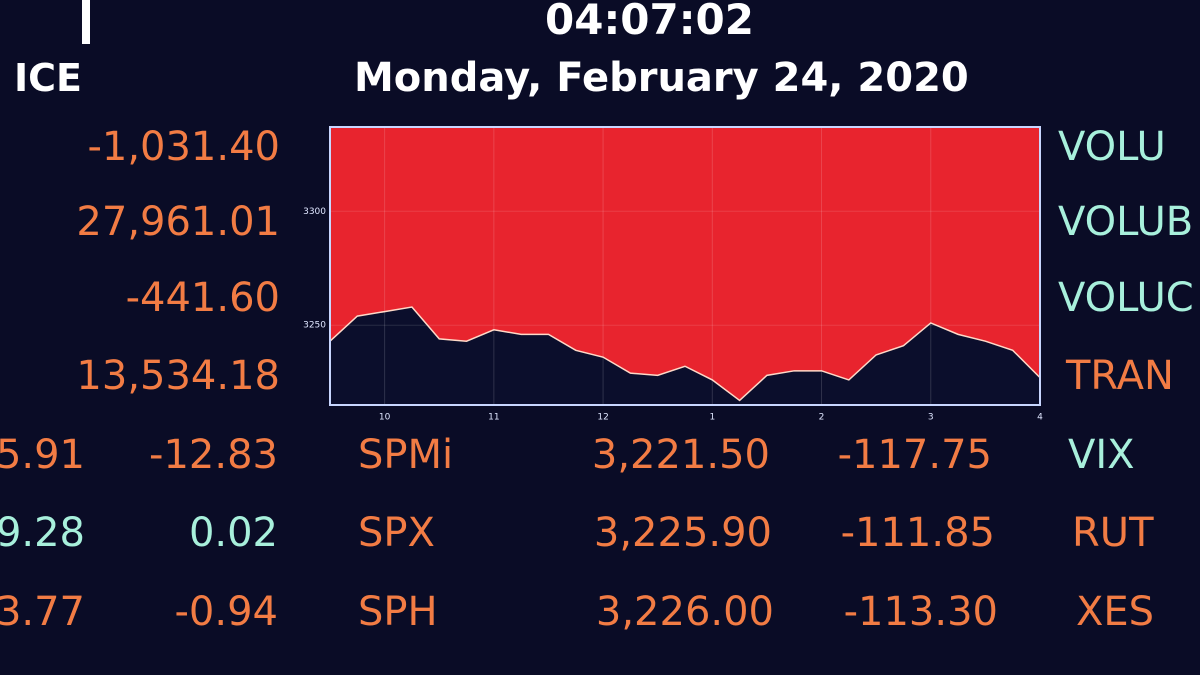 This screenshot has height=675, width=1200. What do you see at coordinates (42, 533) in the screenshot?
I see `cell: 9.28` at bounding box center [42, 533].